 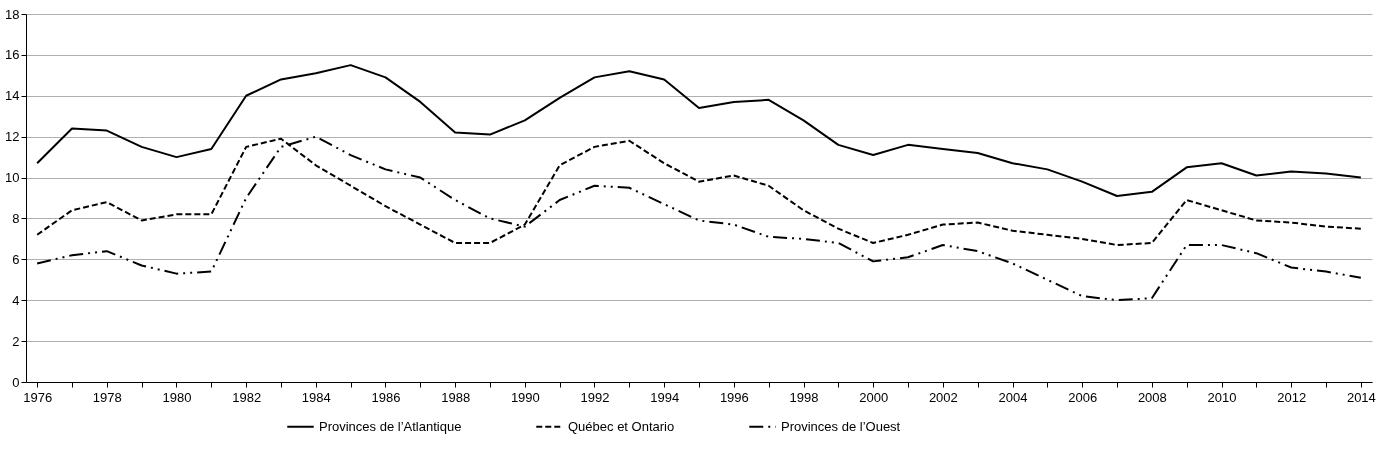 I want to click on x-tick-label: 1978, so click(x=107, y=397).